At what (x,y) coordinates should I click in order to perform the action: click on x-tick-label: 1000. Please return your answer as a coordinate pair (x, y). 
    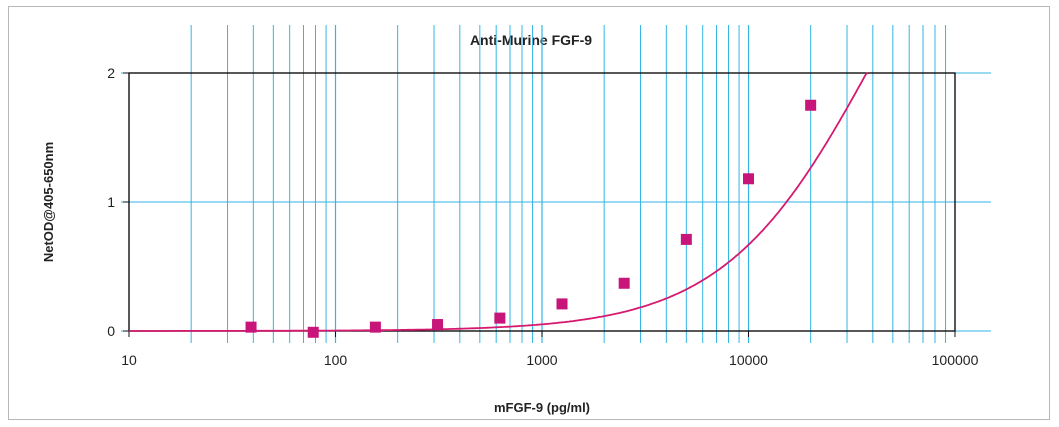
    Looking at the image, I should click on (541, 360).